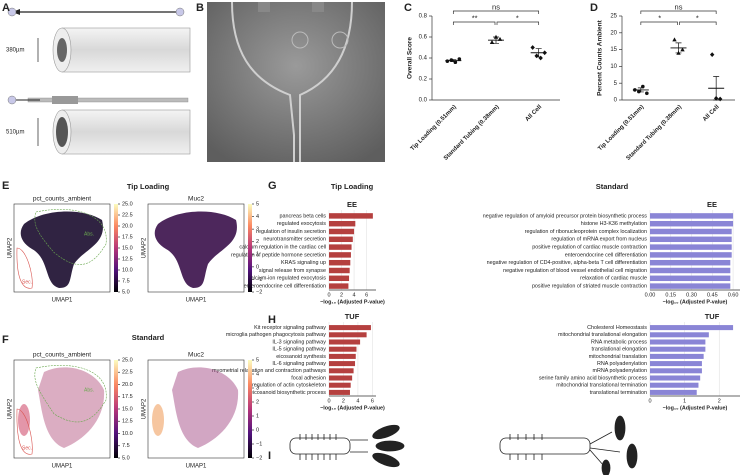  What do you see at coordinates (712, 204) in the screenshot?
I see `chart-title: EE` at bounding box center [712, 204].